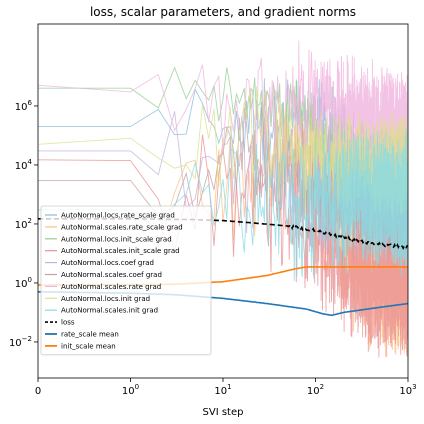 The width and height of the screenshot is (424, 424). I want to click on x-tick-label: 10⁰, so click(130, 390).